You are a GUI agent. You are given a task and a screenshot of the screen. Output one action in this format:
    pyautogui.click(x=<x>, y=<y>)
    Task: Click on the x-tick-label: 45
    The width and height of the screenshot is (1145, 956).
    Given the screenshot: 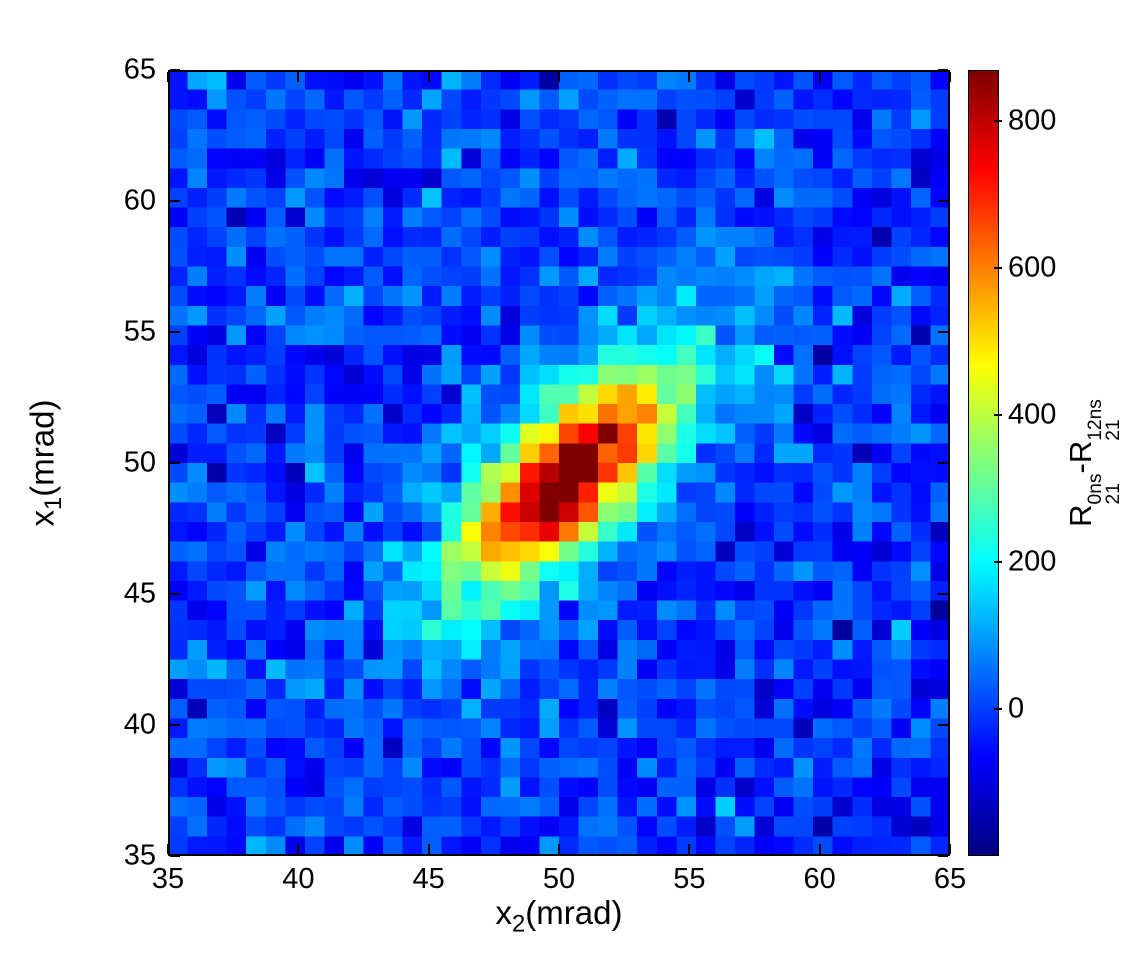 What is the action you would take?
    pyautogui.click(x=428, y=879)
    